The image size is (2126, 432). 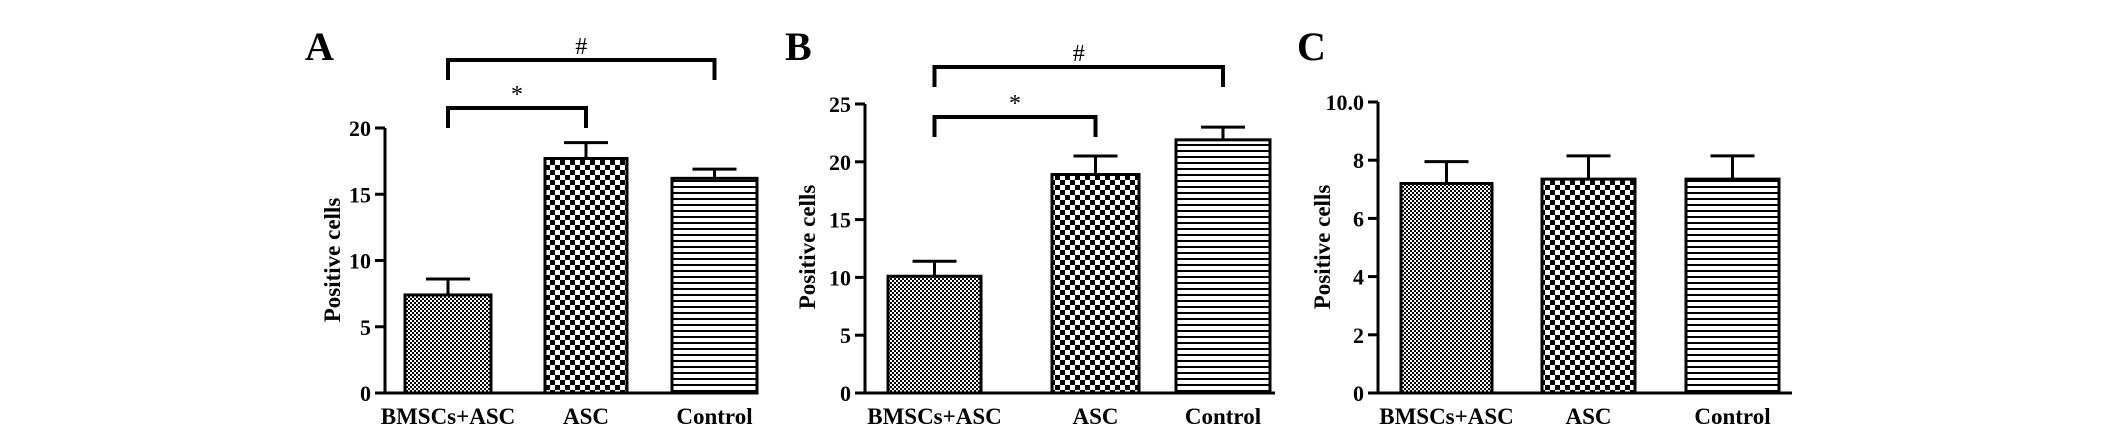 I want to click on y-tick-label: 10.0, so click(x=1345, y=102).